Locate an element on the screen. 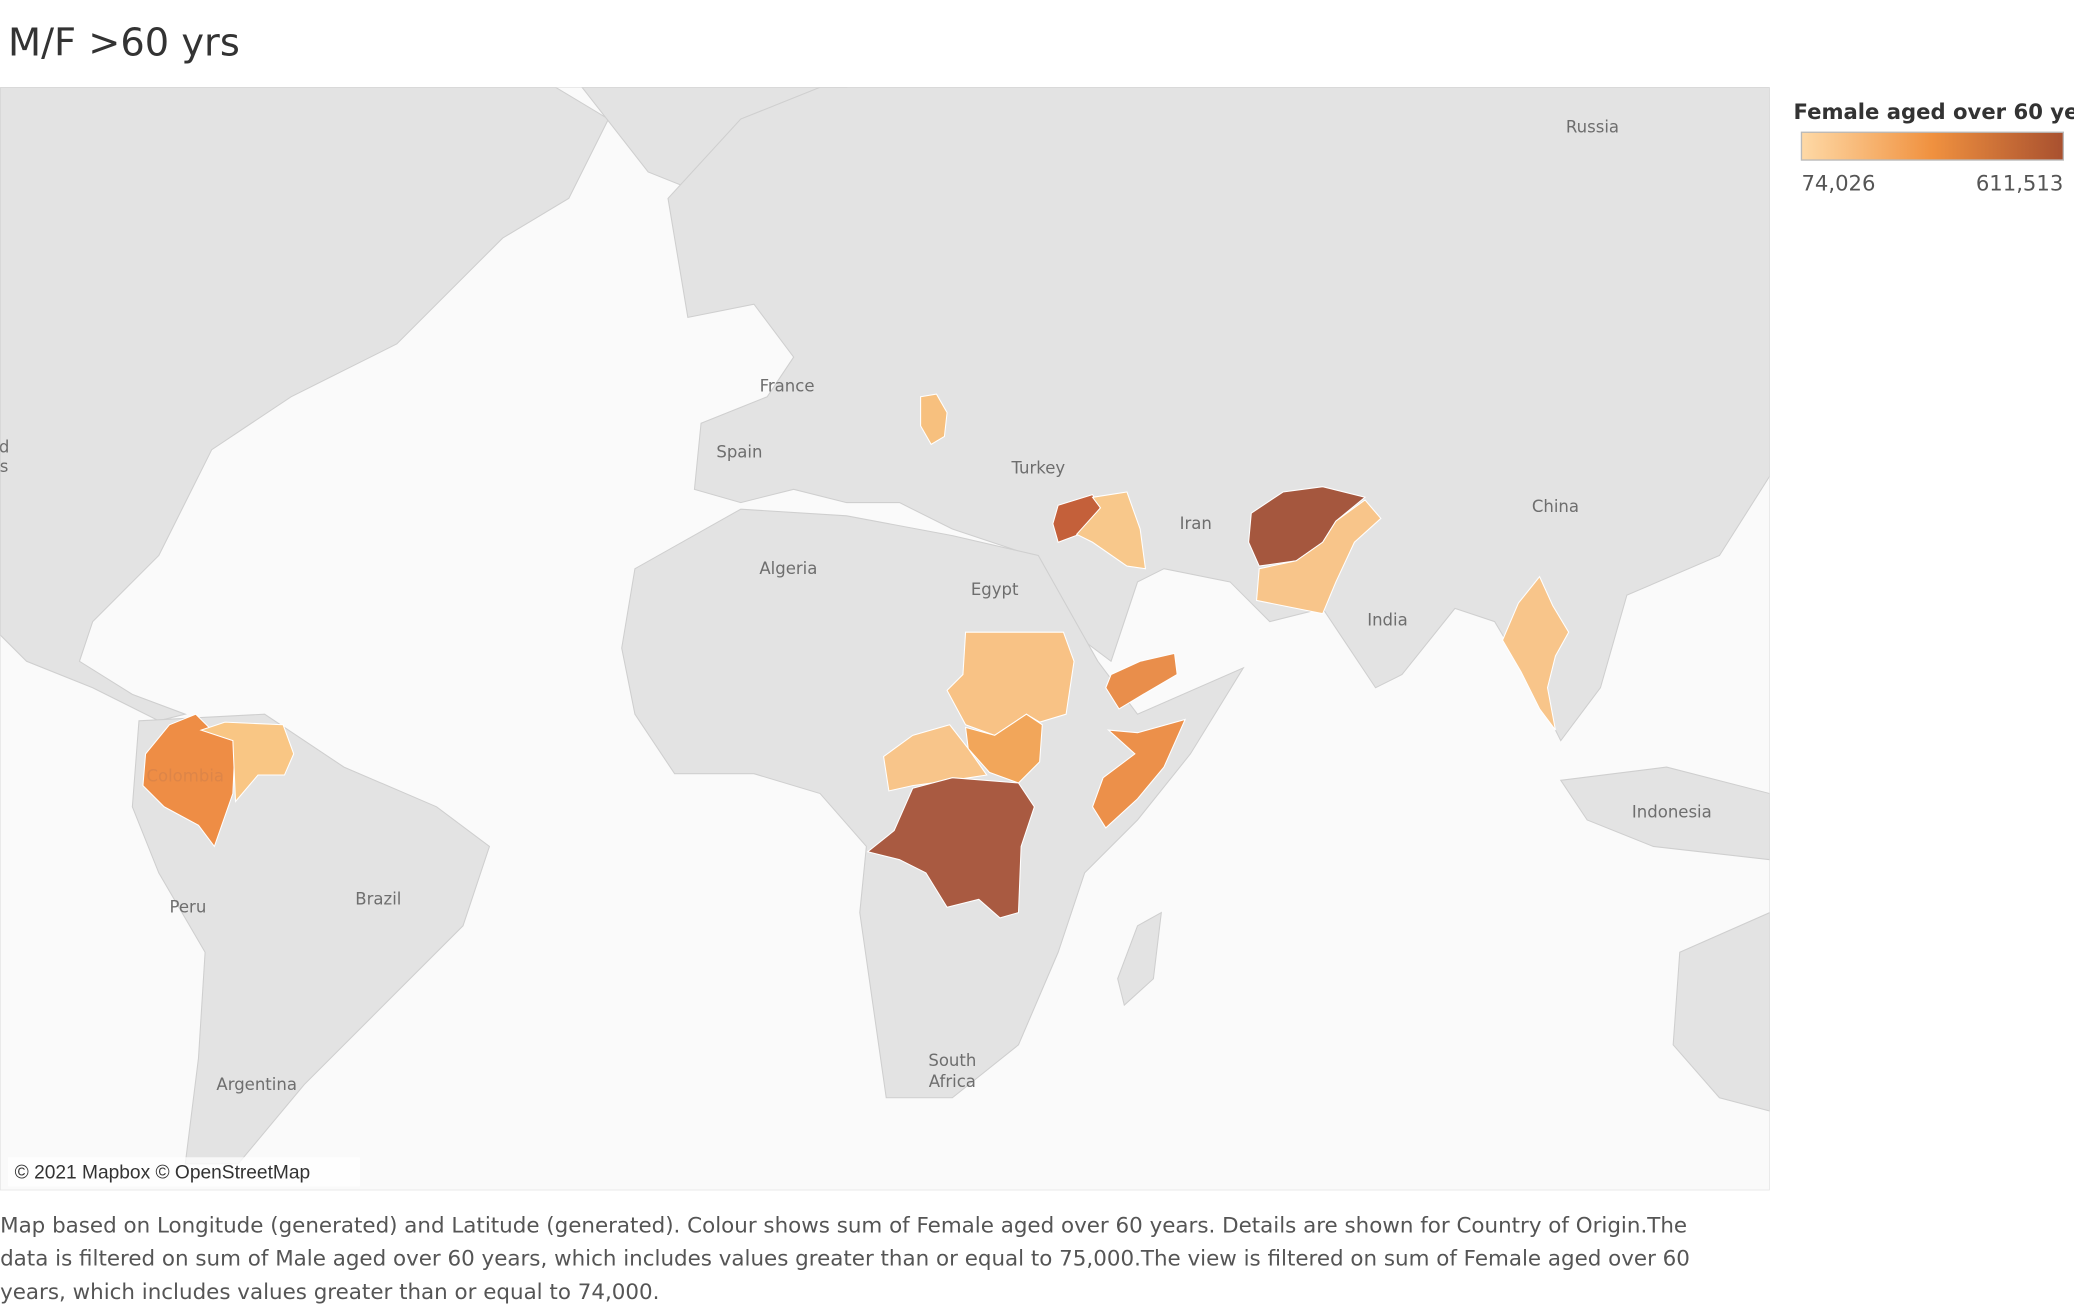 The width and height of the screenshot is (2074, 1312). southeast-asia is located at coordinates (1664, 813).